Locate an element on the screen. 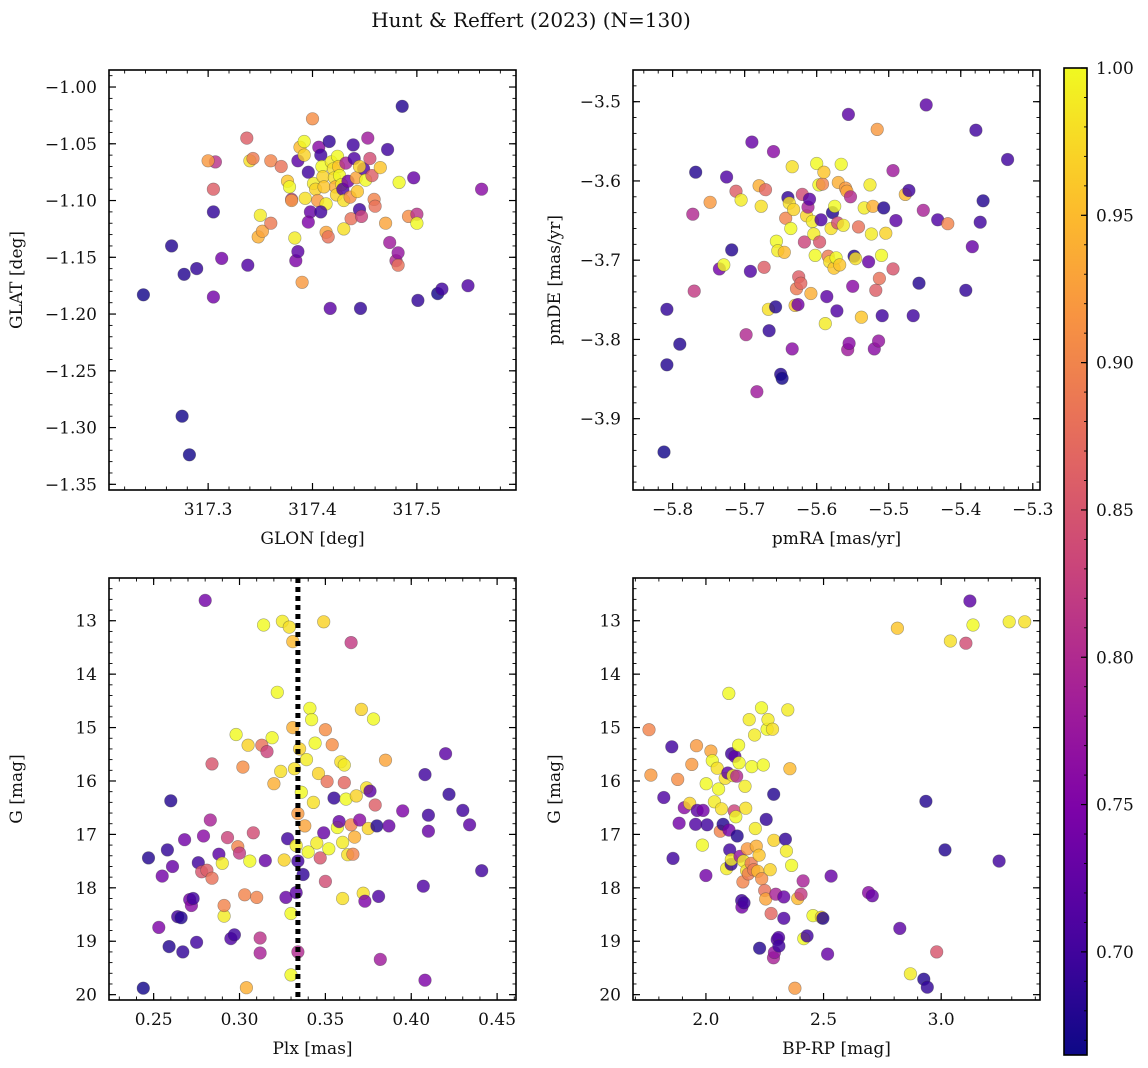  colorbar-tick-label: 0.70 is located at coordinates (1115, 953).